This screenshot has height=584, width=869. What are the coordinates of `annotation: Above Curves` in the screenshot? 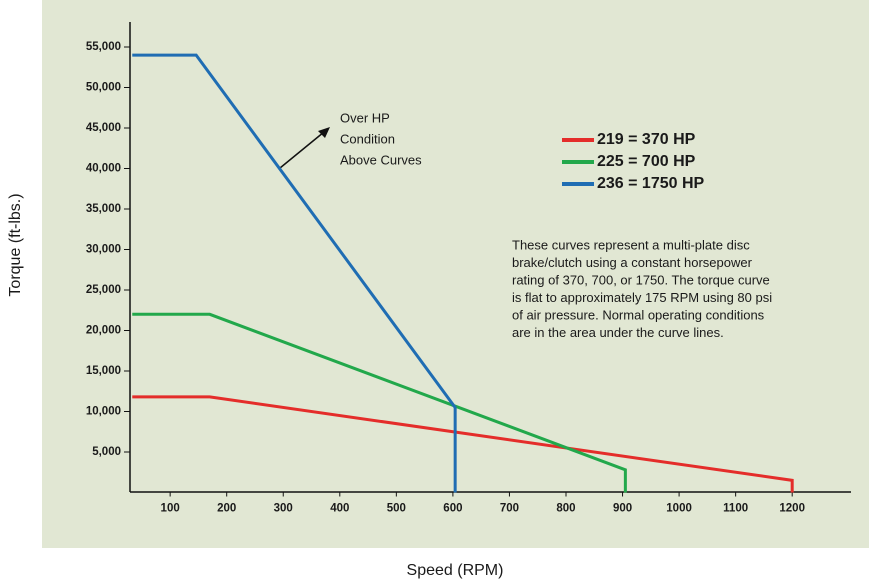 It's located at (381, 159).